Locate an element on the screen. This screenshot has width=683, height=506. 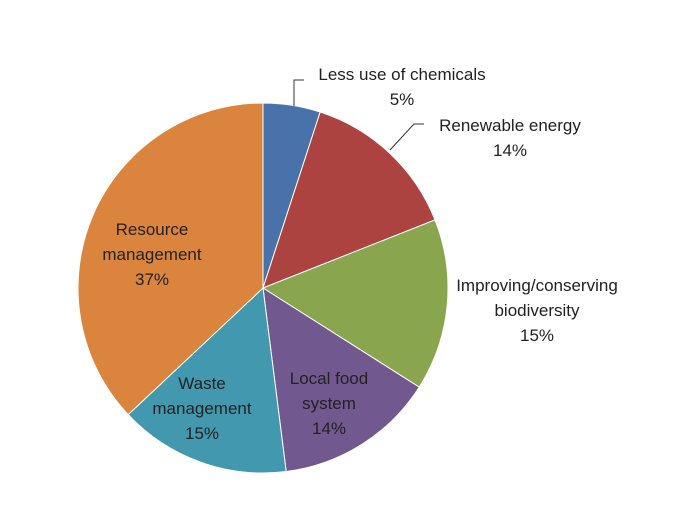
slice-percent-label-2: 15% is located at coordinates (537, 335).